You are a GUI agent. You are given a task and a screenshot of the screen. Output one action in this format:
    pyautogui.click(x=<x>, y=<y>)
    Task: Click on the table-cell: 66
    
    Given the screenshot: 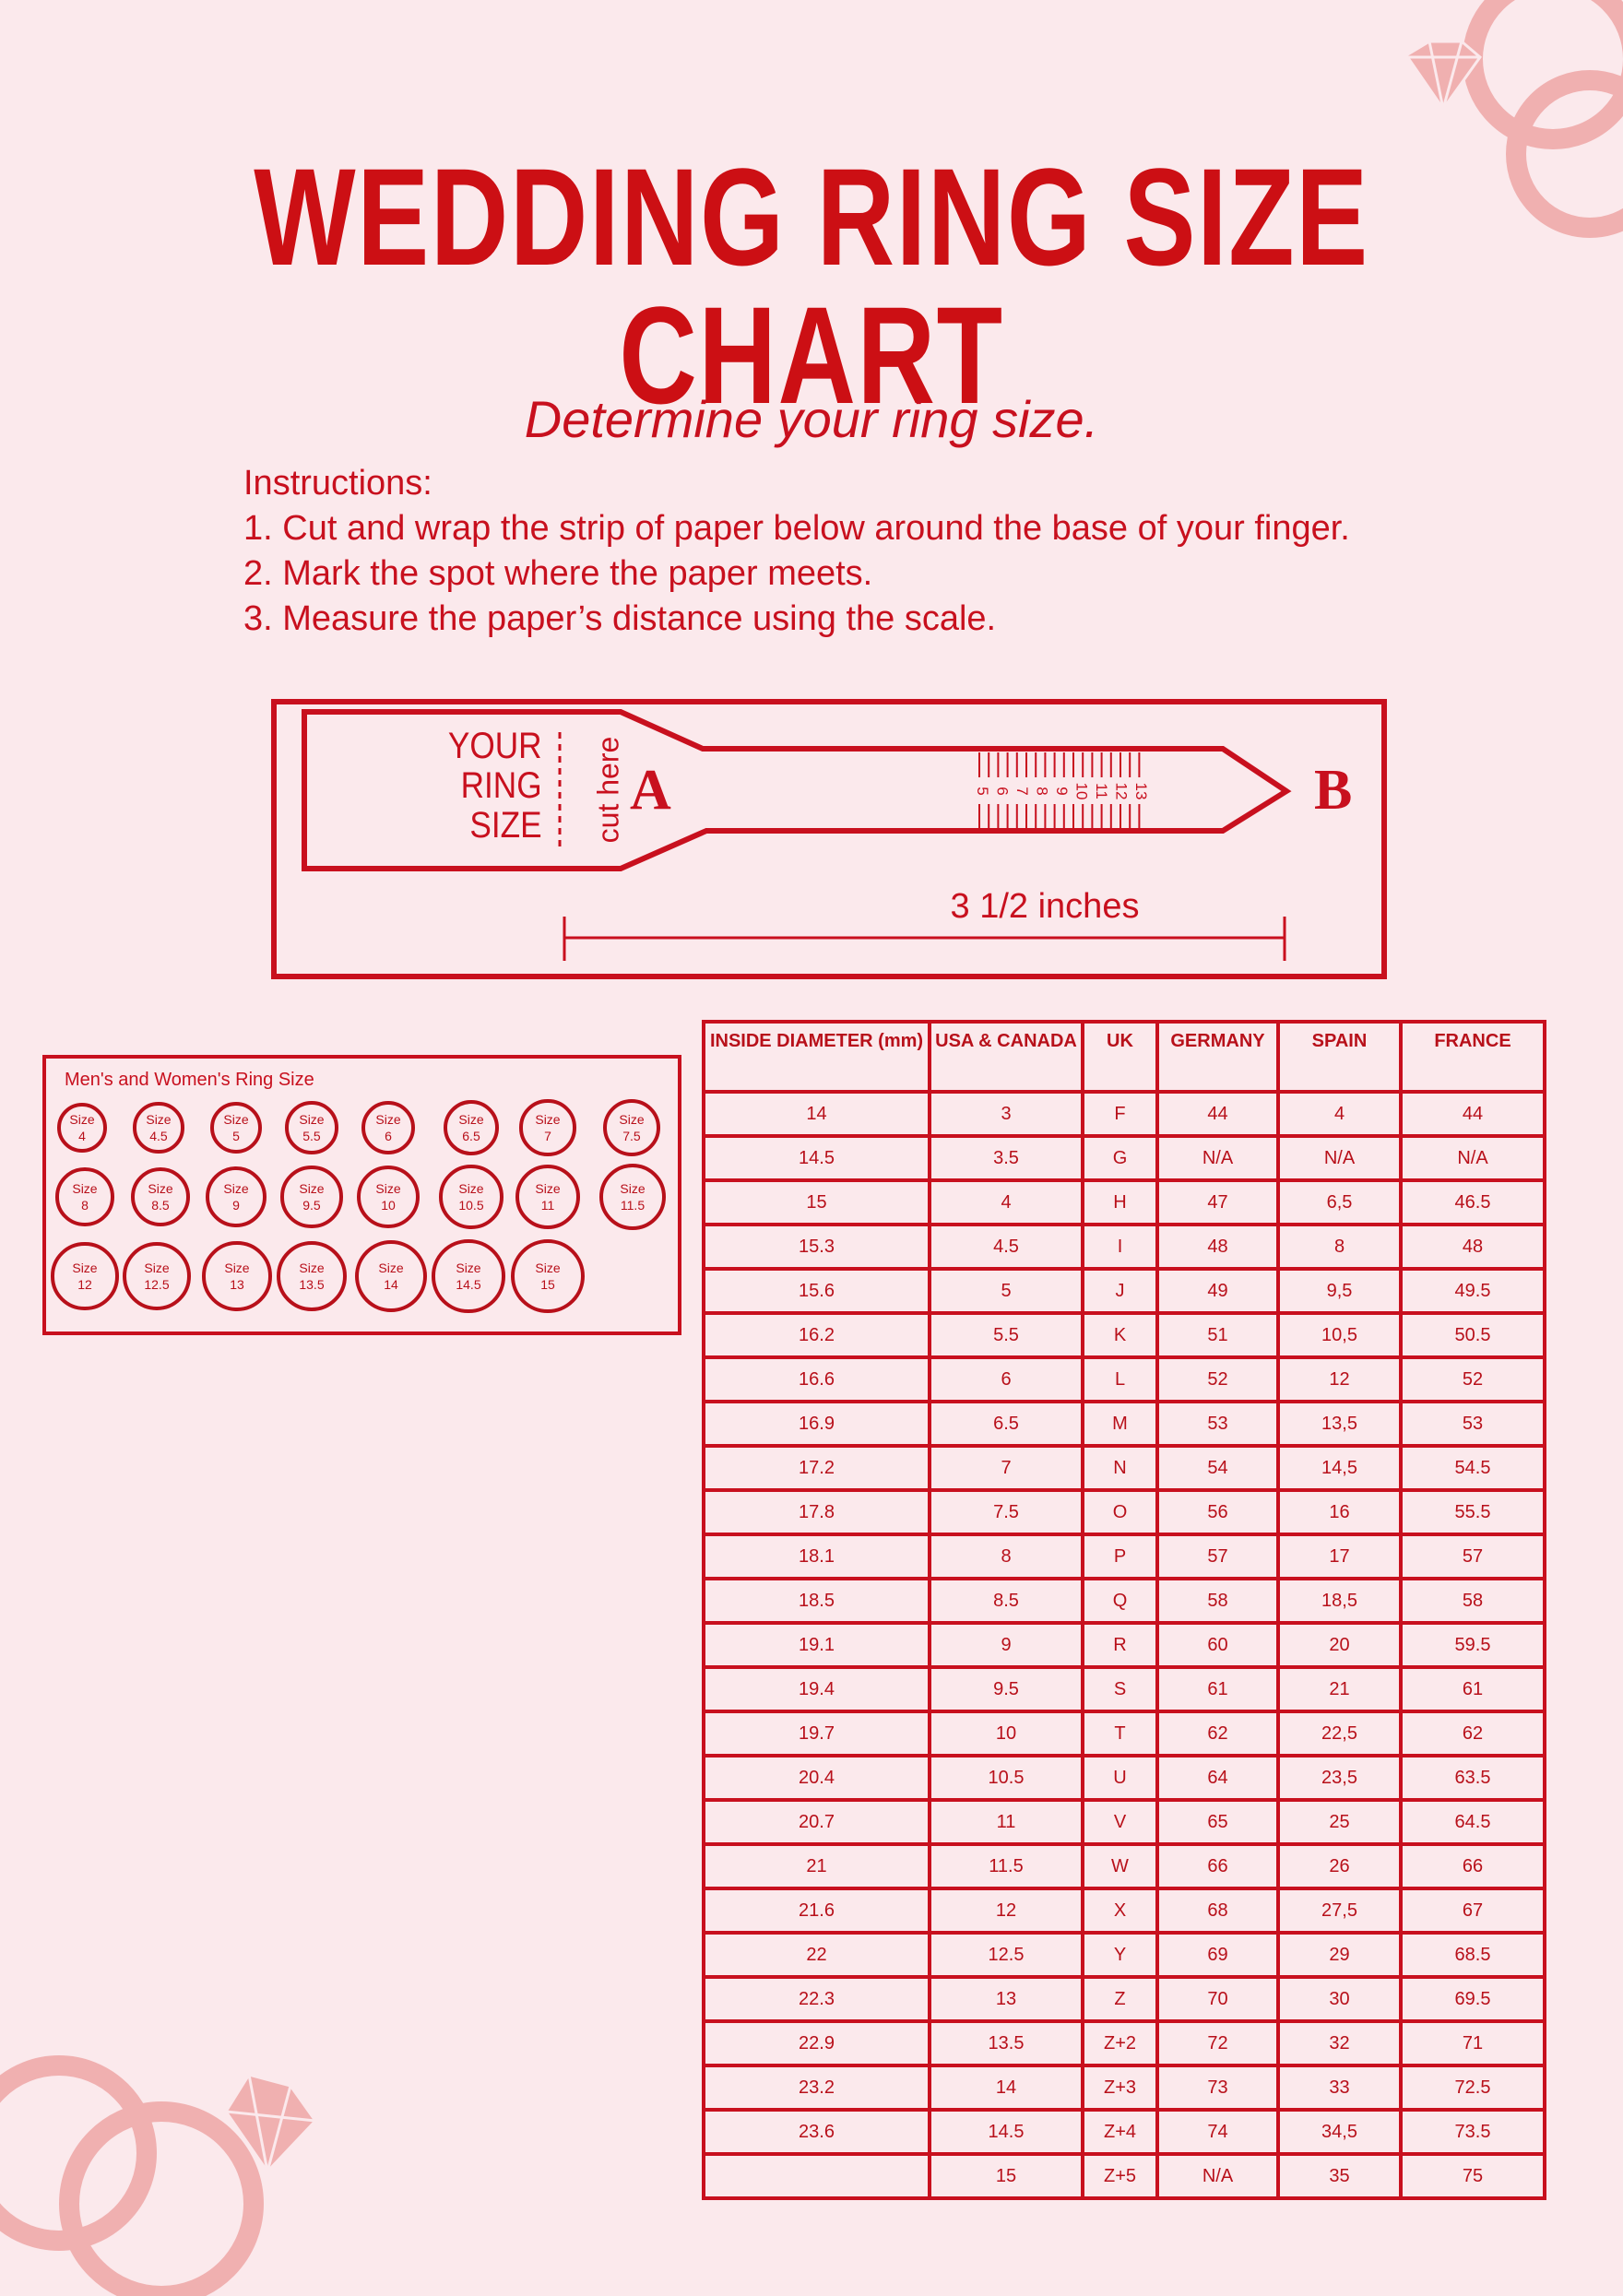 What is the action you would take?
    pyautogui.click(x=1472, y=1866)
    